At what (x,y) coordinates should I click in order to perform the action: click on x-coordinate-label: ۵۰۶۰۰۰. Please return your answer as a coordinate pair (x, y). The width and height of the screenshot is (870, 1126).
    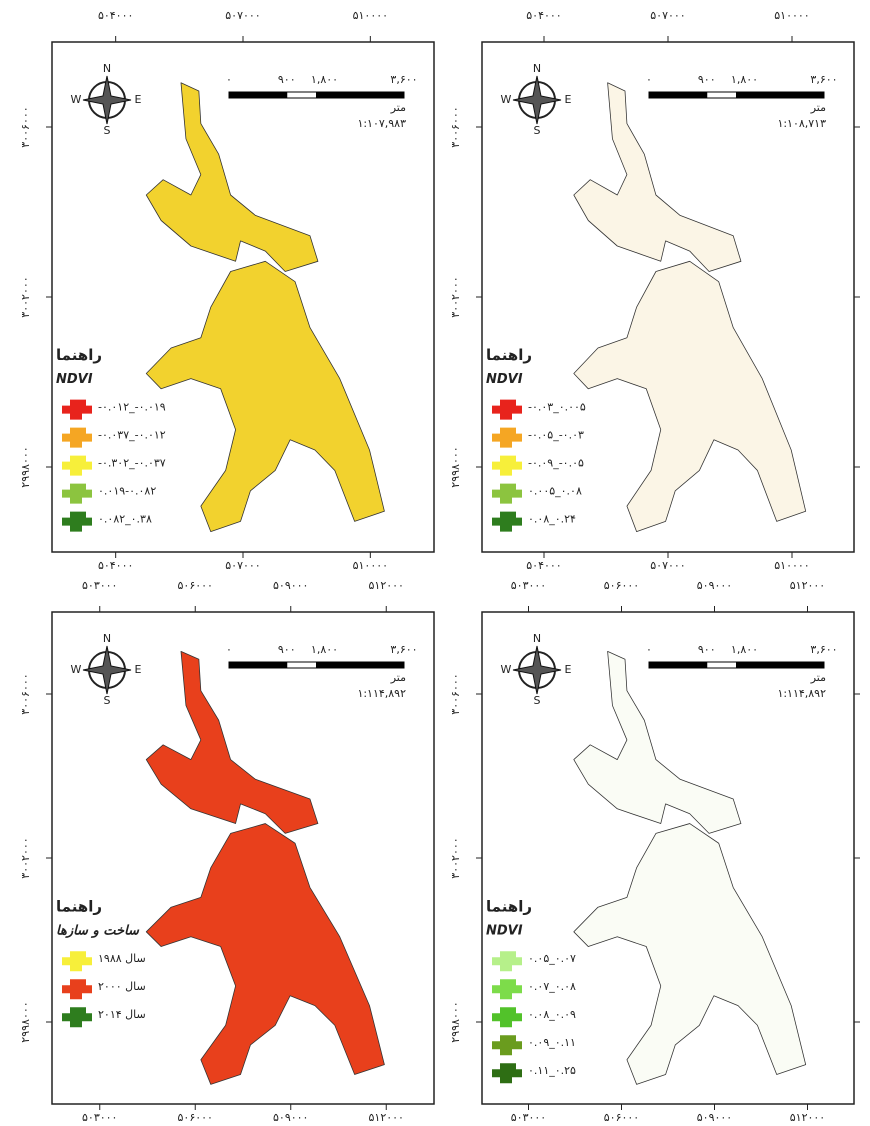
    Looking at the image, I should click on (195, 1117).